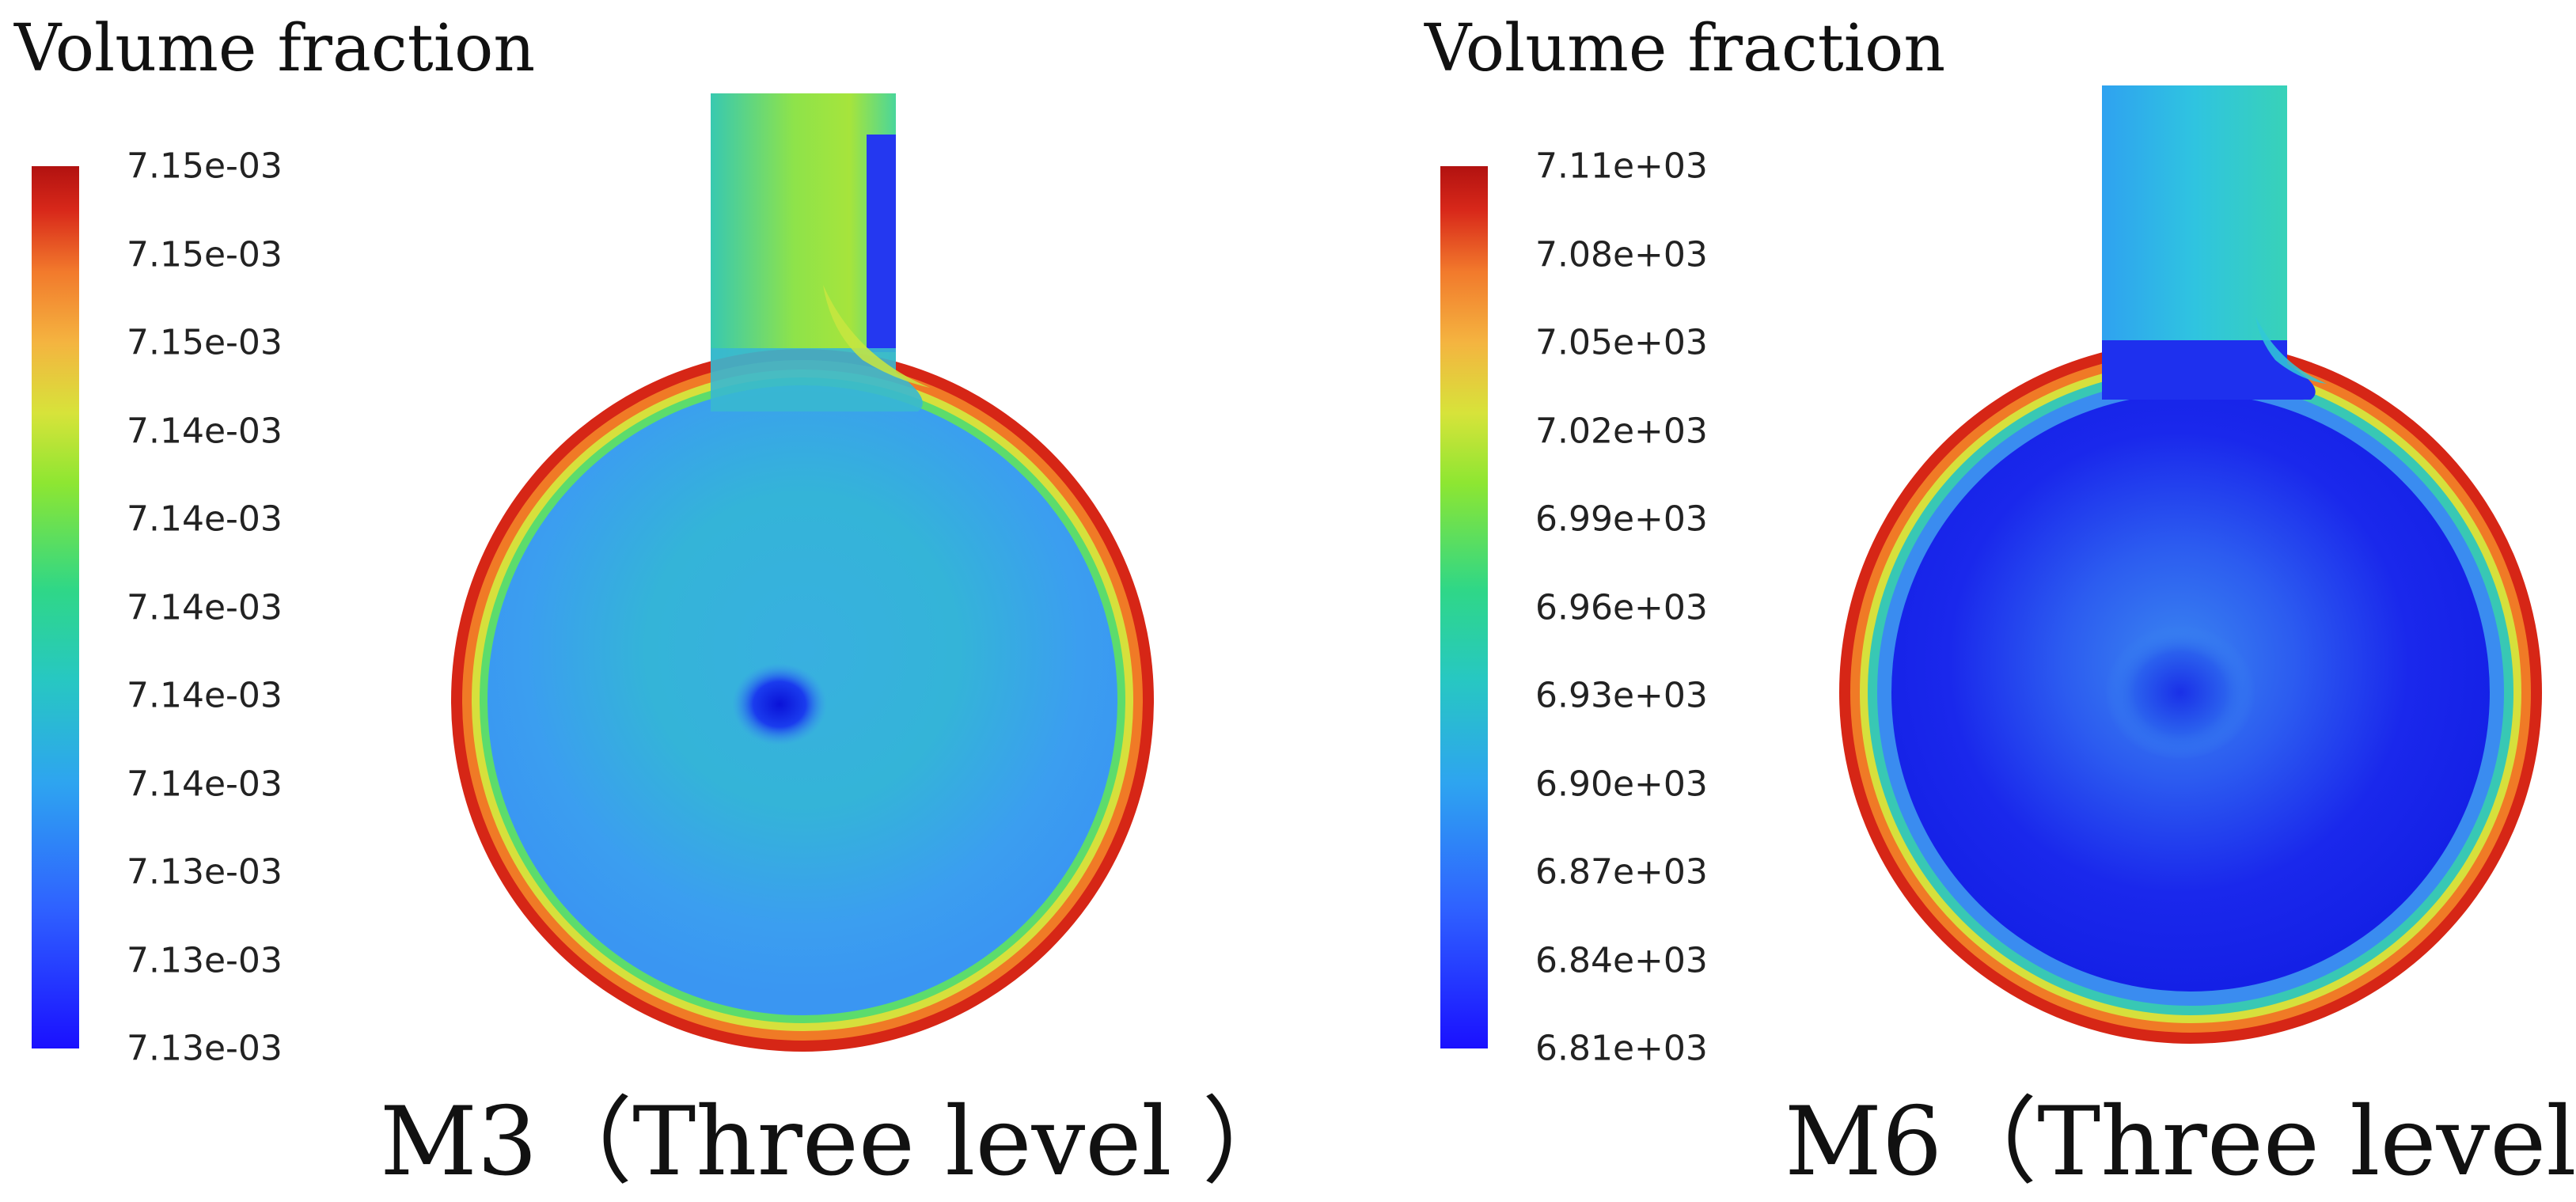 The image size is (2576, 1202). What do you see at coordinates (1621, 255) in the screenshot?
I see `tick-label: 7.08e+03` at bounding box center [1621, 255].